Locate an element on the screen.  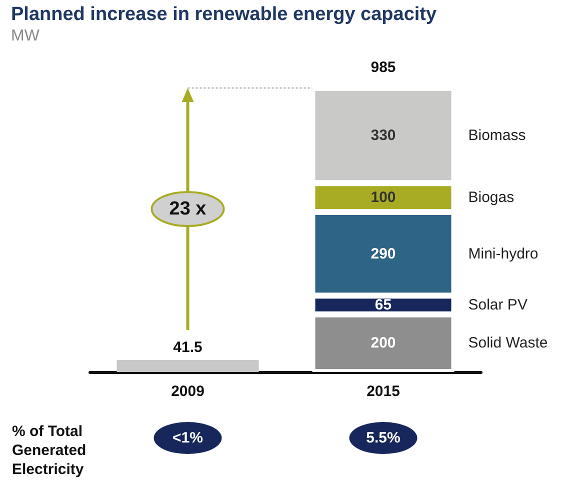
data-label: 65 is located at coordinates (383, 305).